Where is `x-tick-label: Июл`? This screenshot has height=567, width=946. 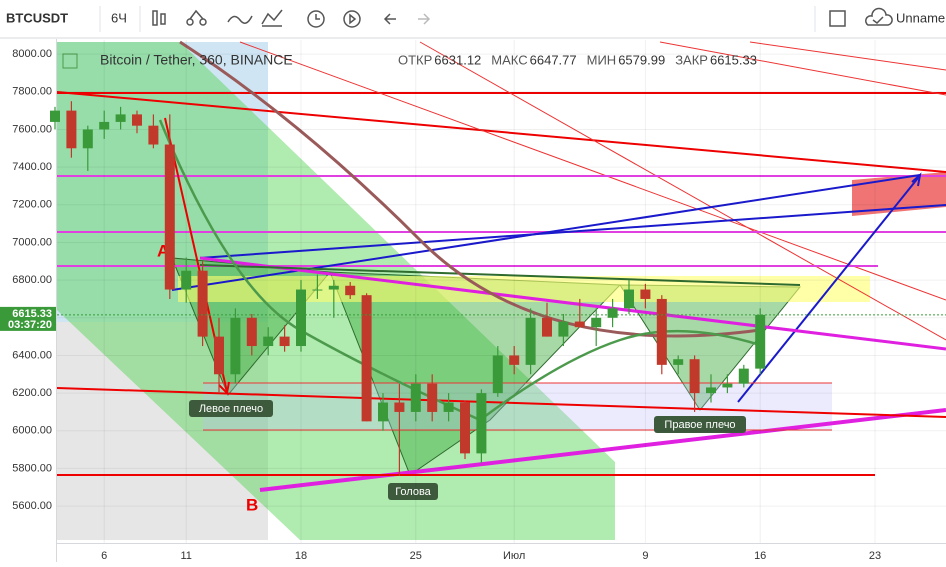 x-tick-label: Июл is located at coordinates (514, 556).